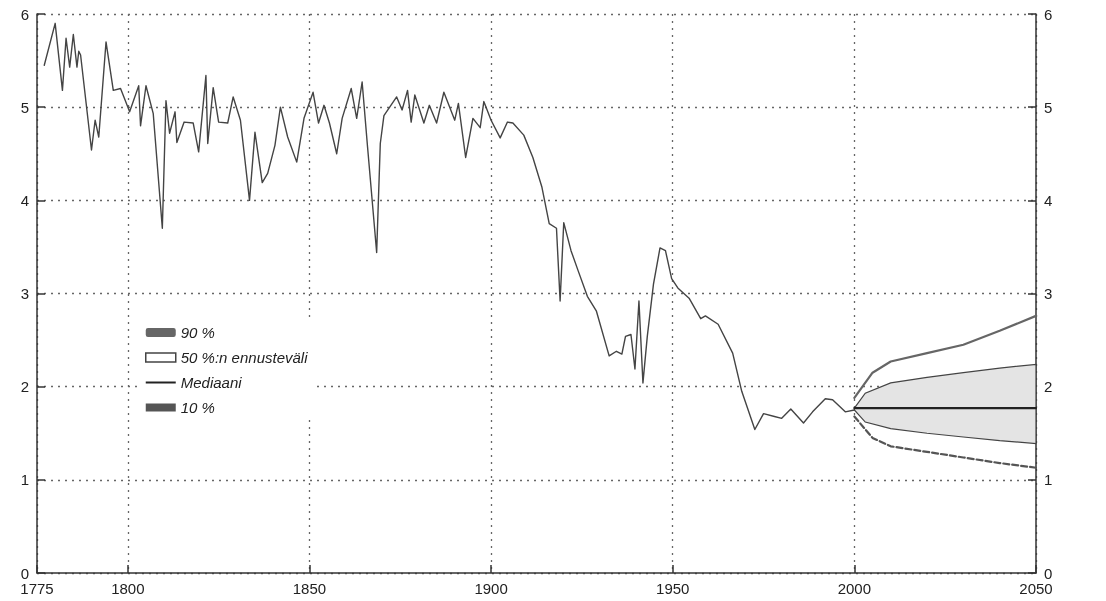 The image size is (1106, 601). What do you see at coordinates (37, 588) in the screenshot?
I see `x-tick-label: 1775` at bounding box center [37, 588].